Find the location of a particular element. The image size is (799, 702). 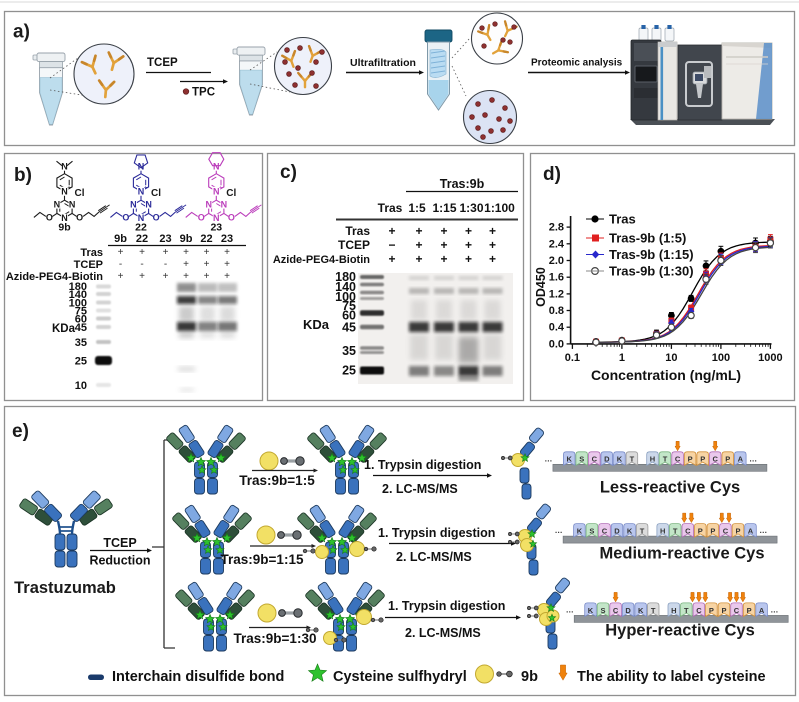

svg-text: 75 is located at coordinates (81, 312).